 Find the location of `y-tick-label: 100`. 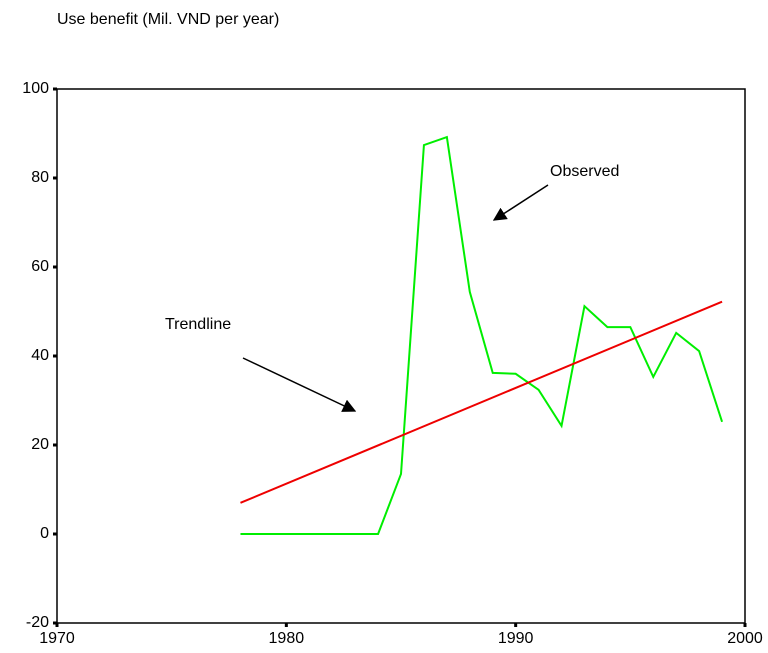

y-tick-label: 100 is located at coordinates (35, 88).